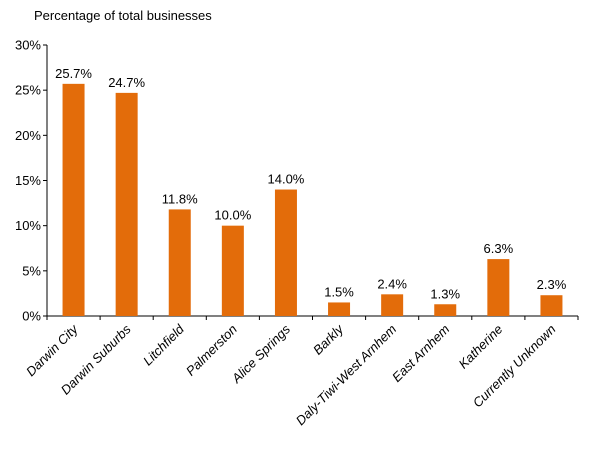  What do you see at coordinates (180, 198) in the screenshot?
I see `data-label: 11.8%` at bounding box center [180, 198].